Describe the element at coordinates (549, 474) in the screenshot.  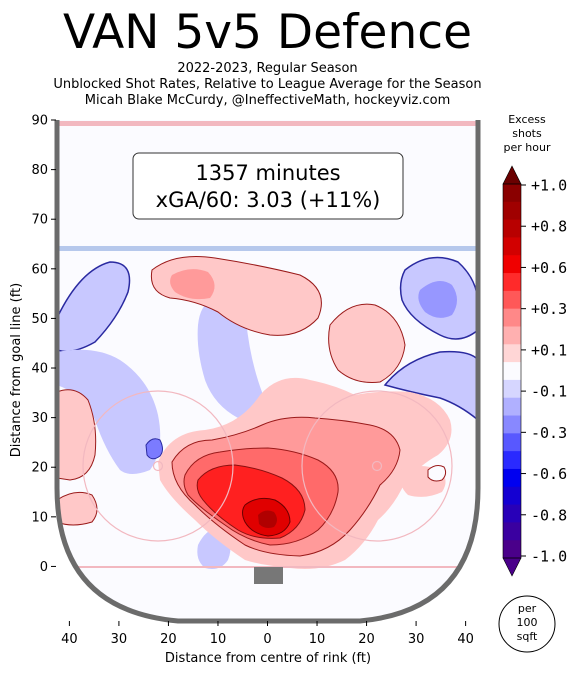
I see `colorbar-tick-label: -0.6` at that location.